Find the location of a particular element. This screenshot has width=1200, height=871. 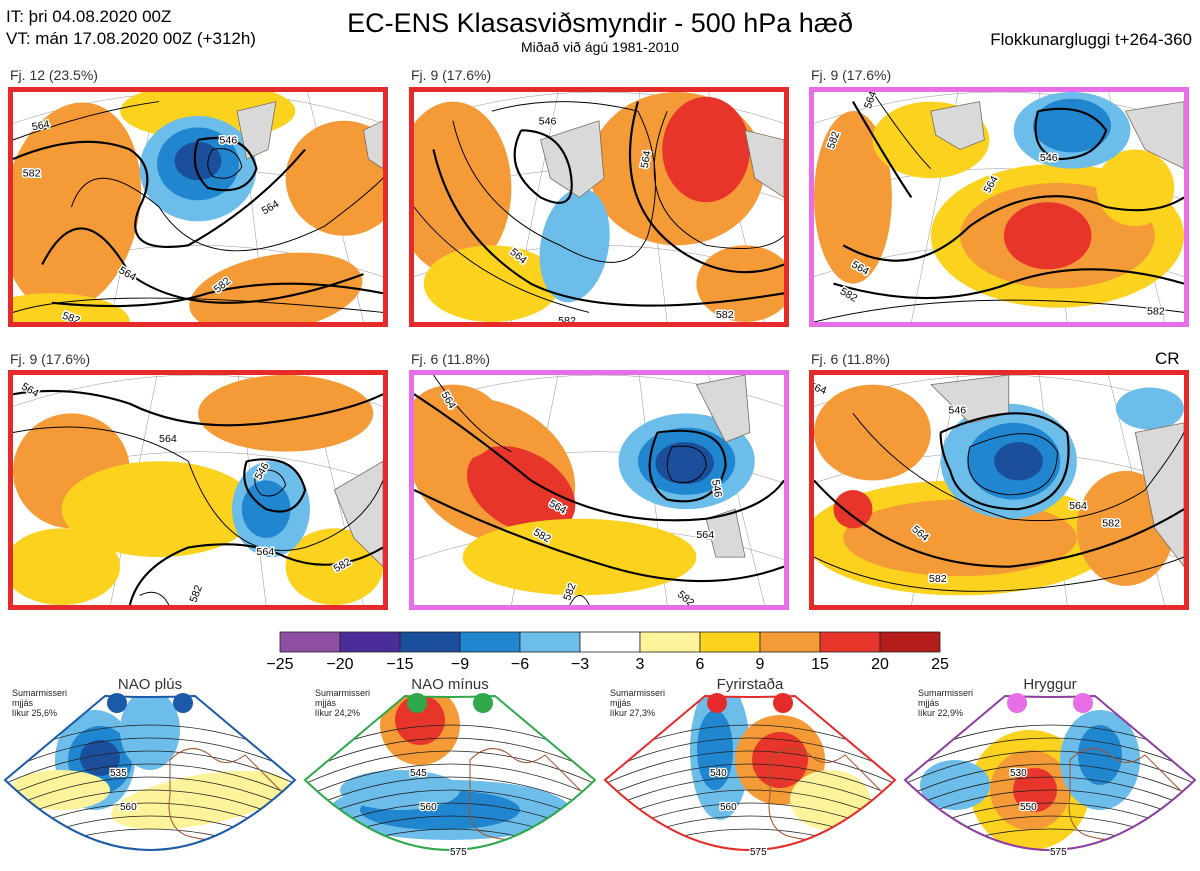

regime-info-ridge: Sumarmisseri mjjás líkur 22,9% is located at coordinates (946, 703).